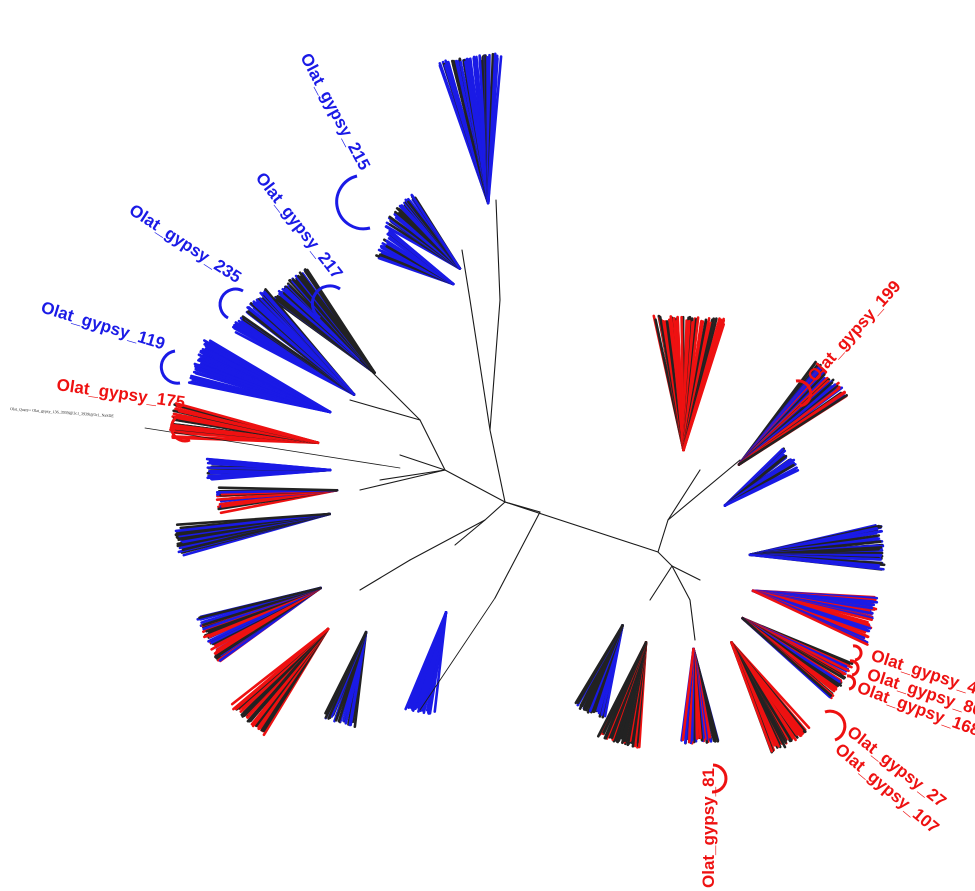 This screenshot has height=891, width=975. What do you see at coordinates (299, 226) in the screenshot?
I see `clade-label-gypsy-217: Olat_gypsy_217` at bounding box center [299, 226].